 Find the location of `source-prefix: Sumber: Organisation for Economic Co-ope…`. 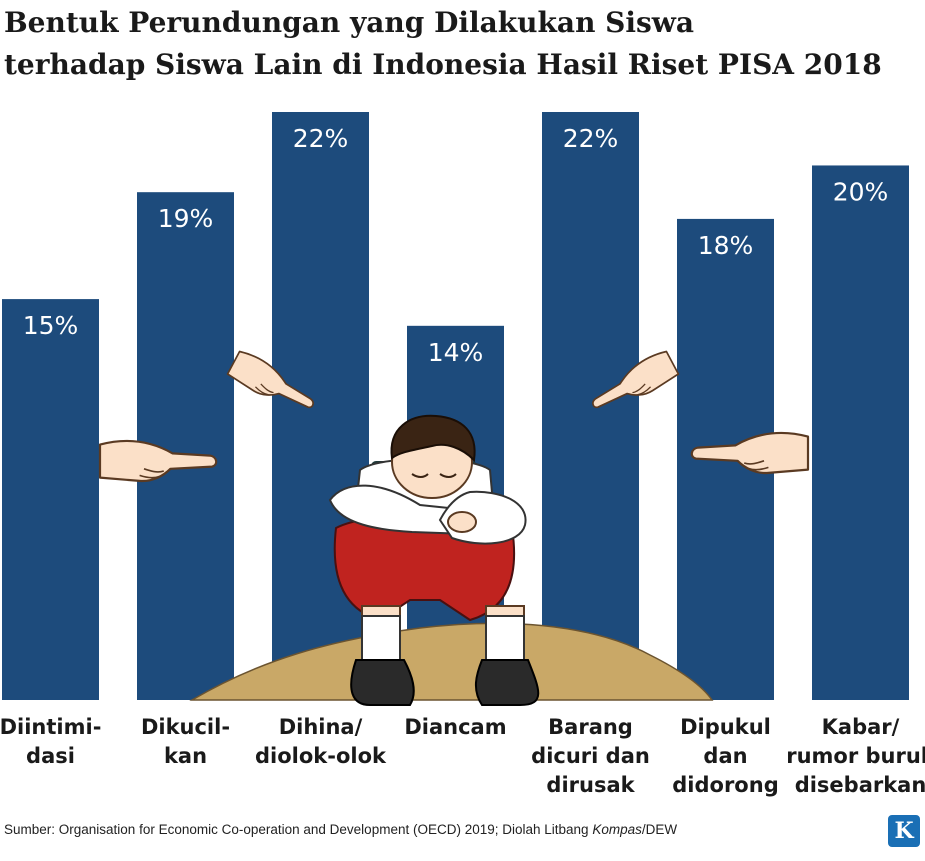

source-prefix: Sumber: Organisation for Economic Co-ope… is located at coordinates (298, 829).